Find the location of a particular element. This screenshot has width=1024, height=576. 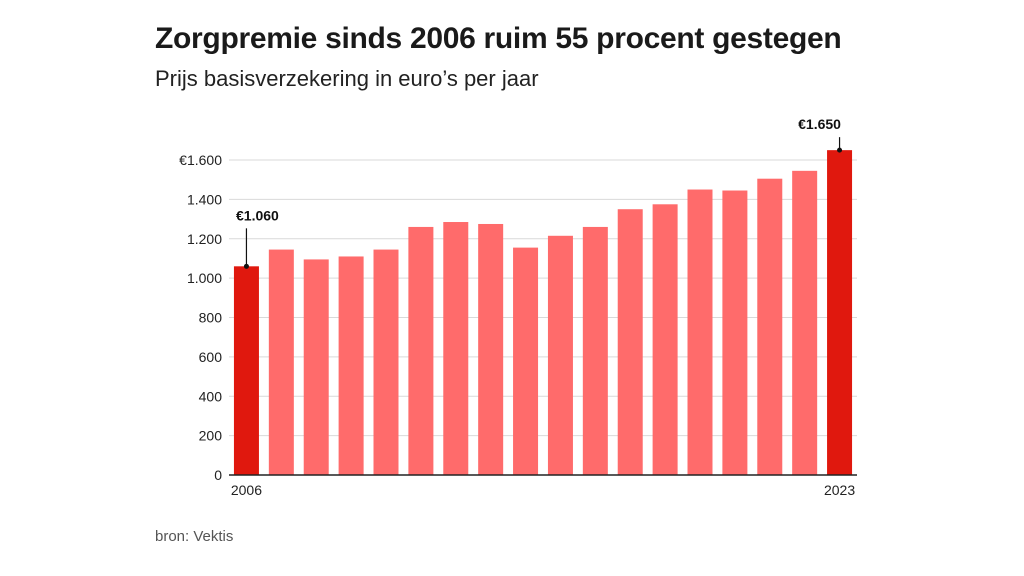

y-tick-label: 1.000 is located at coordinates (204, 278).